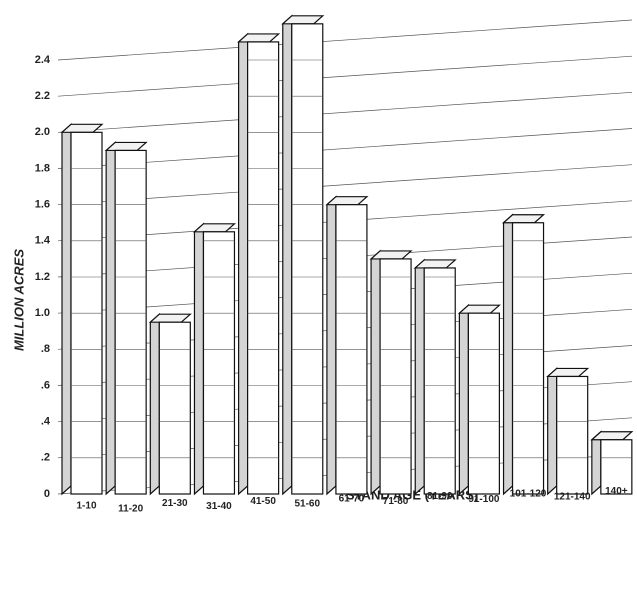 This screenshot has height=604, width=637. I want to click on x-tick-label: 140+, so click(616, 491).